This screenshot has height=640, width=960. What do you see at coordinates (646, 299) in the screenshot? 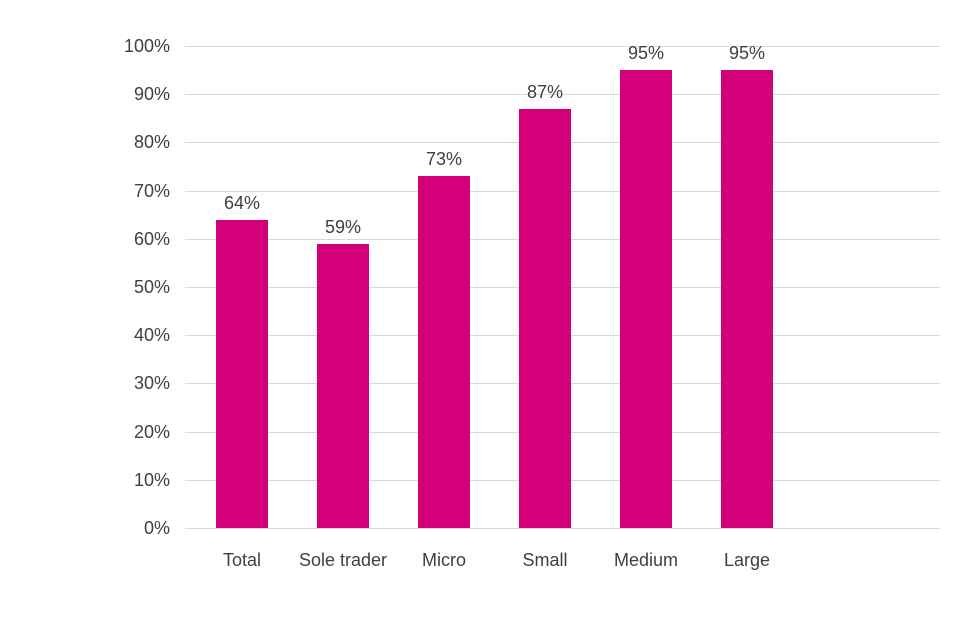
I see `bar-medium` at bounding box center [646, 299].